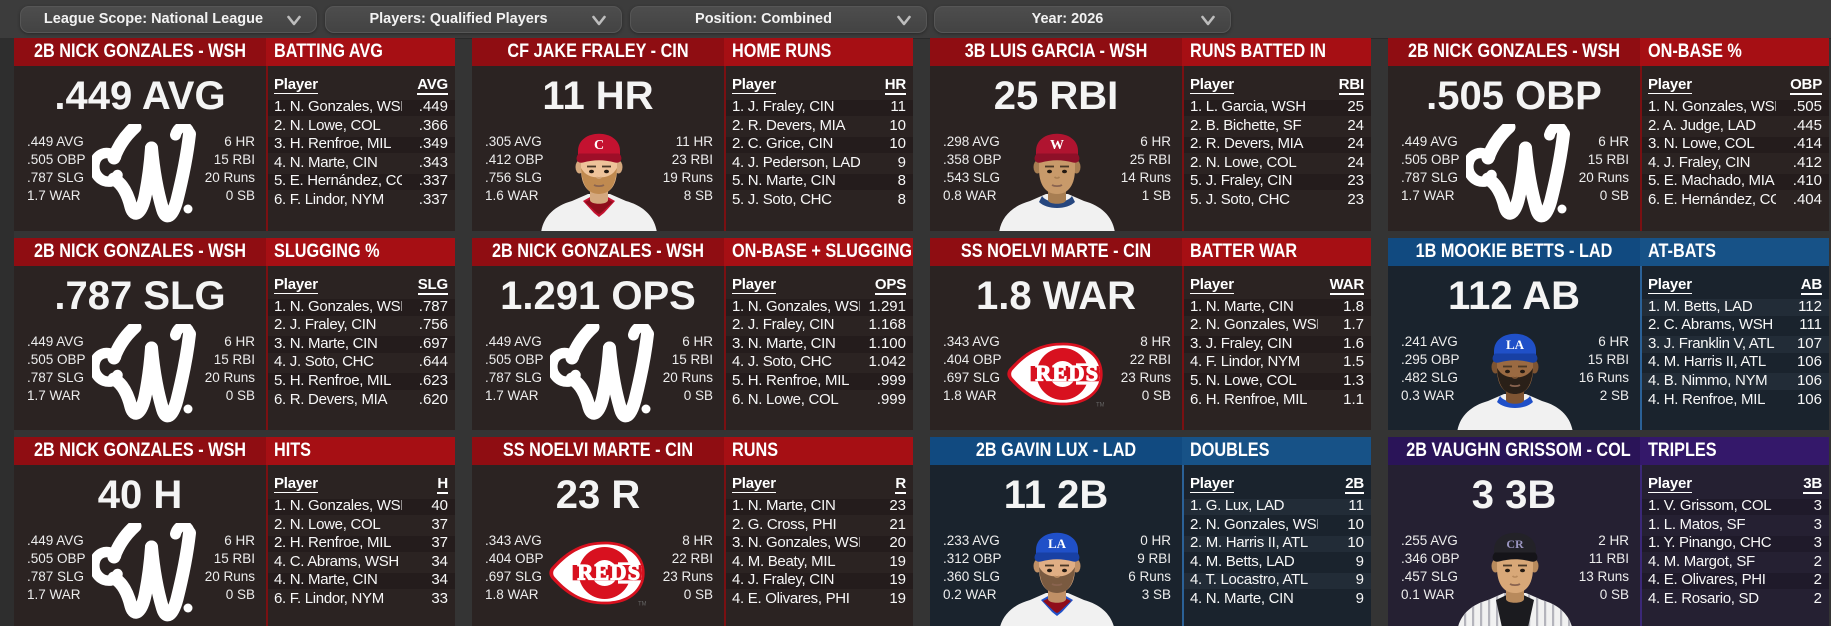  What do you see at coordinates (1515, 544) in the screenshot?
I see `svg-text: CR` at bounding box center [1515, 544].